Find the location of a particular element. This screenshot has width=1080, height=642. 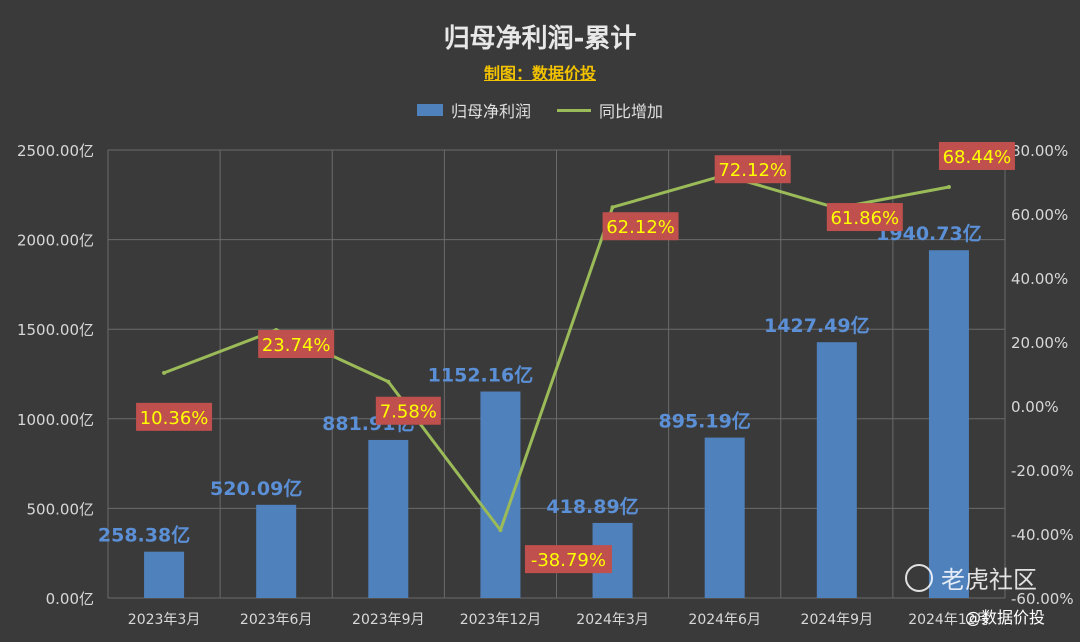

pct-label-text: 10.36% is located at coordinates (174, 418).